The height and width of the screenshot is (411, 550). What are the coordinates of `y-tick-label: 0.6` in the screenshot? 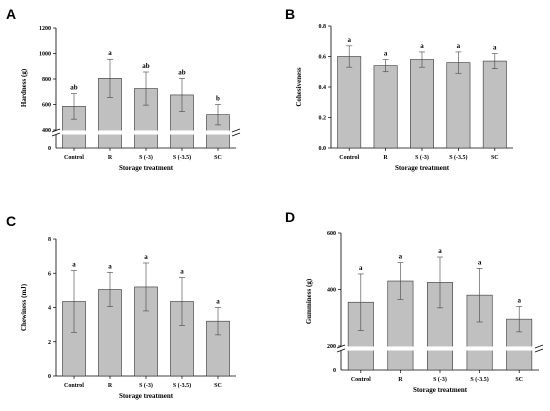 It's located at (323, 58).